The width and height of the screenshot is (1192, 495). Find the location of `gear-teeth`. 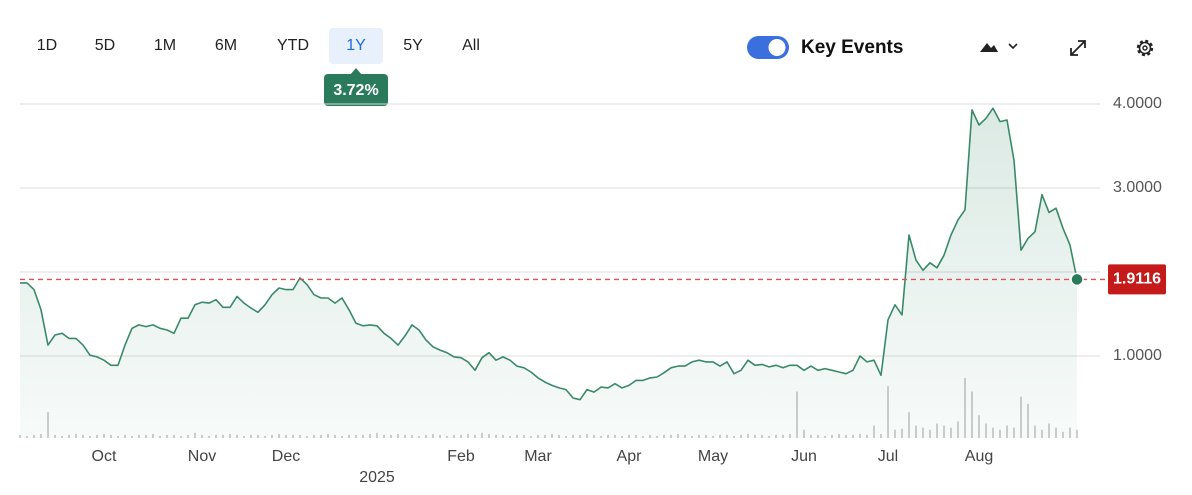

gear-teeth is located at coordinates (1145, 48).